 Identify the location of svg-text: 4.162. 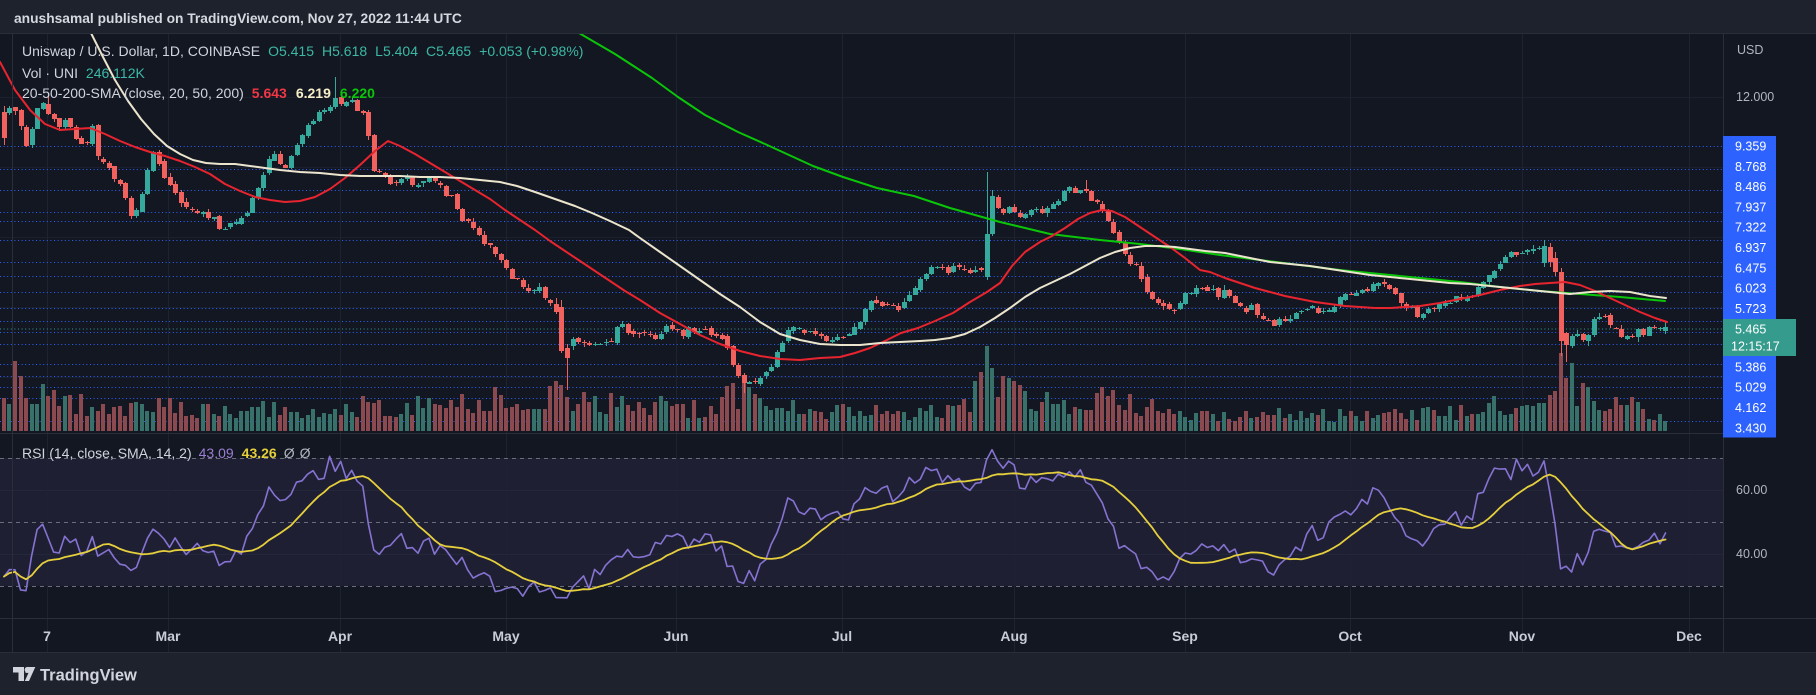
(1750, 408).